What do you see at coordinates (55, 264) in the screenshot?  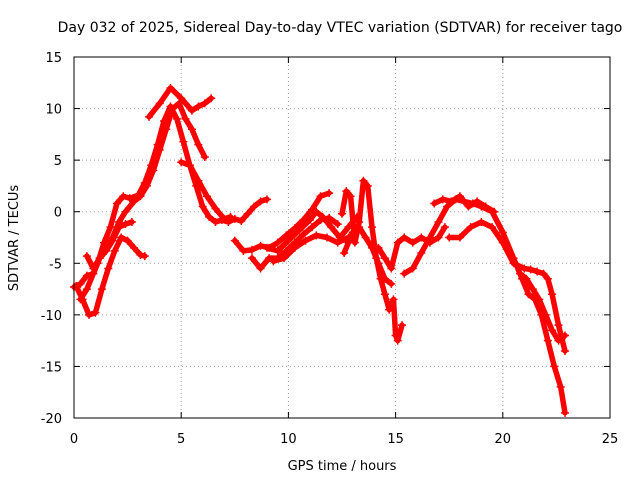 I see `y-tick-label: -5` at bounding box center [55, 264].